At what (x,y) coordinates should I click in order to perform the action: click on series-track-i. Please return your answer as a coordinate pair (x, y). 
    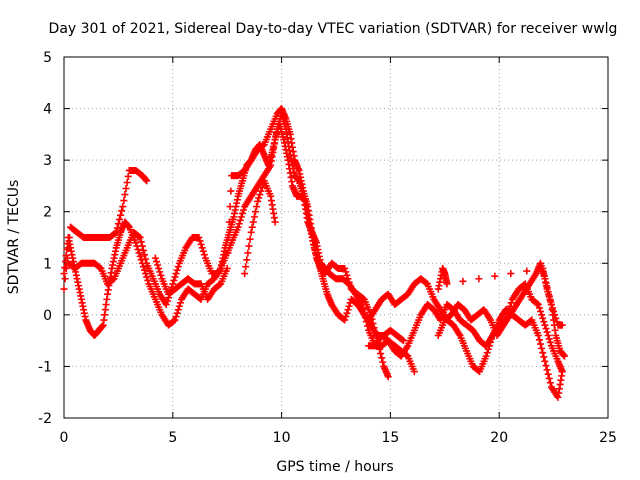
    Looking at the image, I should click on (501, 312).